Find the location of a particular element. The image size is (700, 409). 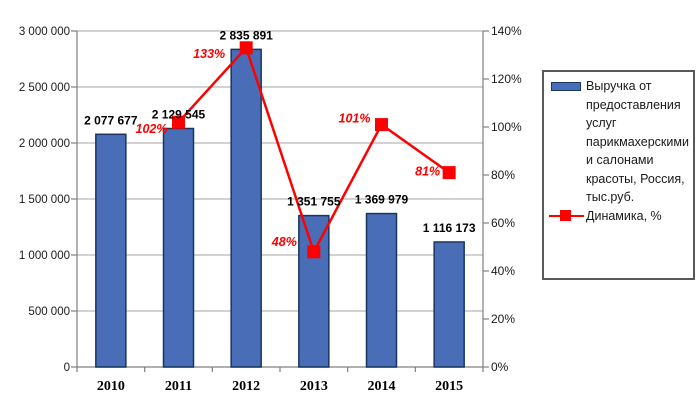

left-axis-tick-label: 1 500 000 is located at coordinates (44, 200).